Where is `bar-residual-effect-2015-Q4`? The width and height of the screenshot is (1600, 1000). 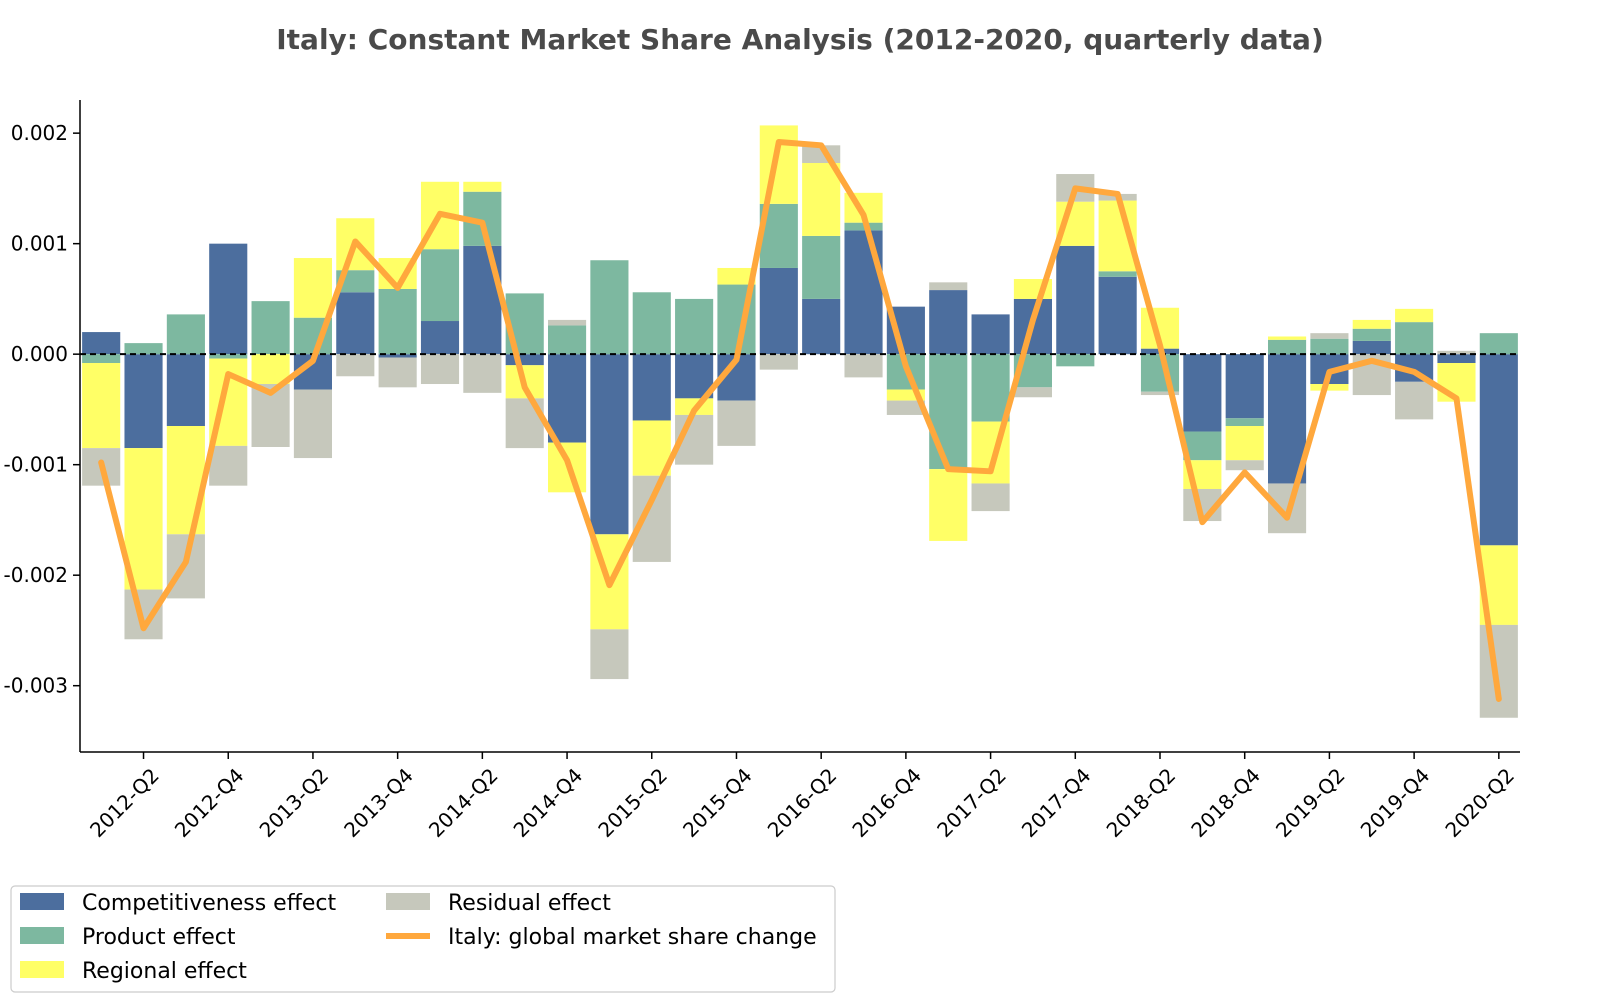 bar-residual-effect-2015-Q4 is located at coordinates (736, 423).